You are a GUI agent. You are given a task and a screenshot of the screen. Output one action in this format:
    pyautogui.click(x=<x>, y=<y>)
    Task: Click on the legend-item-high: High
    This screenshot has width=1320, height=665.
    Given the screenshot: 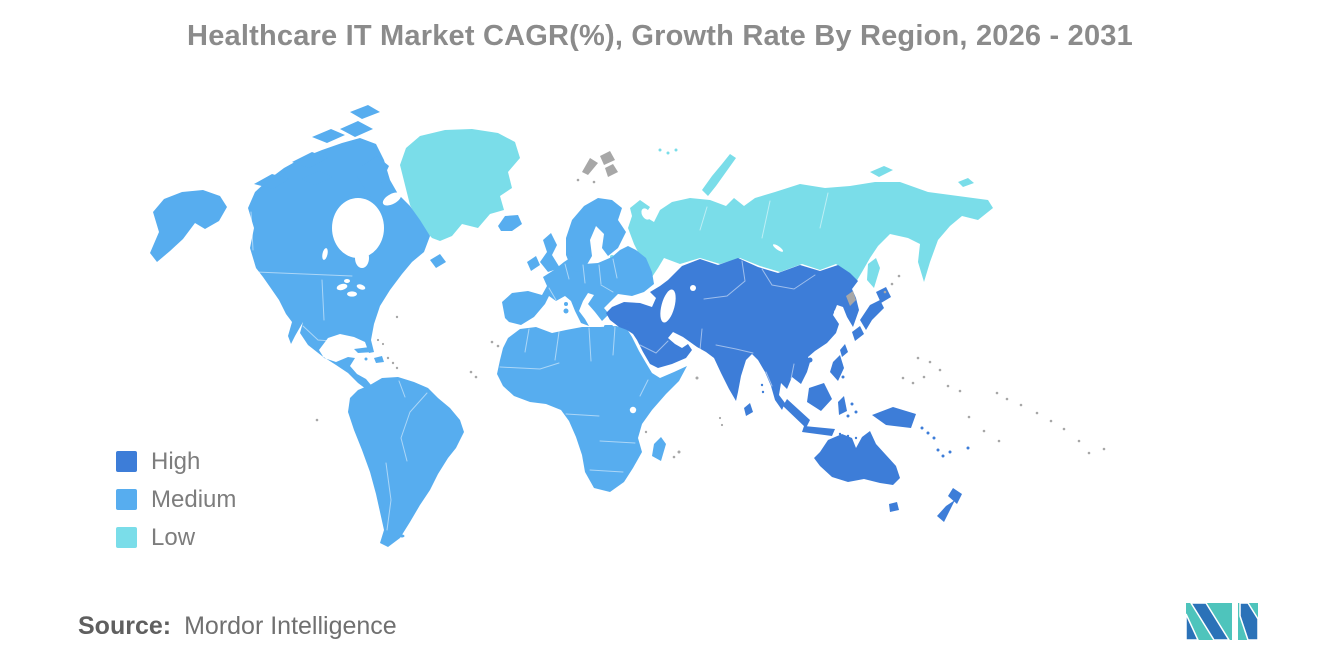 What is the action you would take?
    pyautogui.click(x=176, y=461)
    